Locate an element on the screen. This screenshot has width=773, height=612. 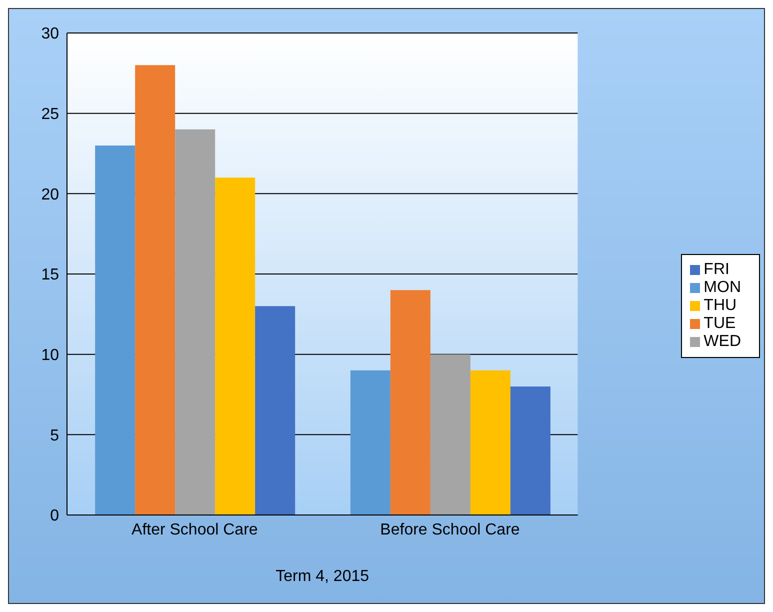
y-tick-label: 5 is located at coordinates (55, 435).